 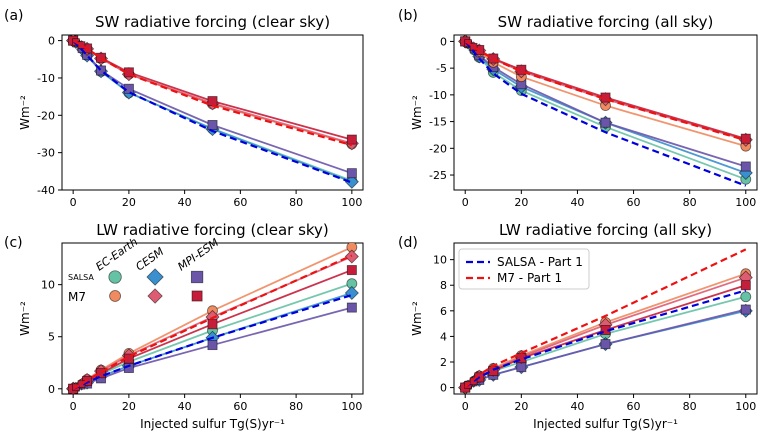 I want to click on chart-title: LW radiative forcing (all sky), so click(x=605, y=230).